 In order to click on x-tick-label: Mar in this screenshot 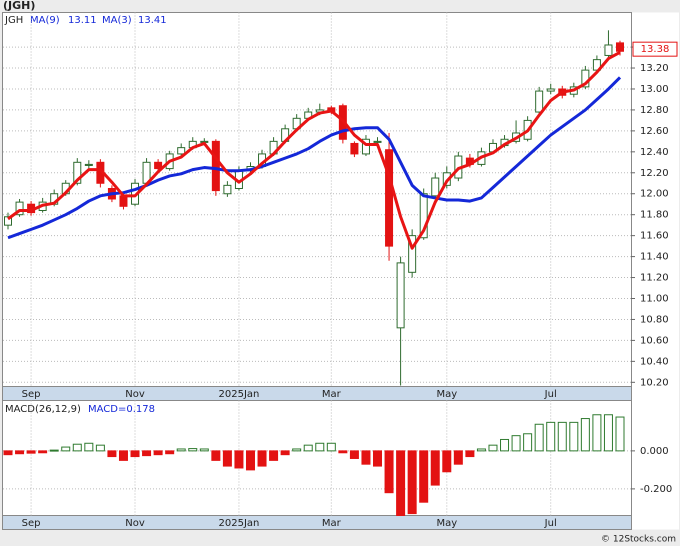, I will do `click(332, 394)`.